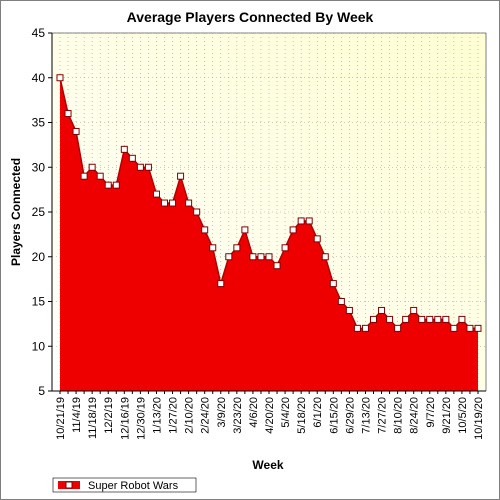  Describe the element at coordinates (206, 415) in the screenshot. I see `x-tick-label: 2/24/20` at that location.